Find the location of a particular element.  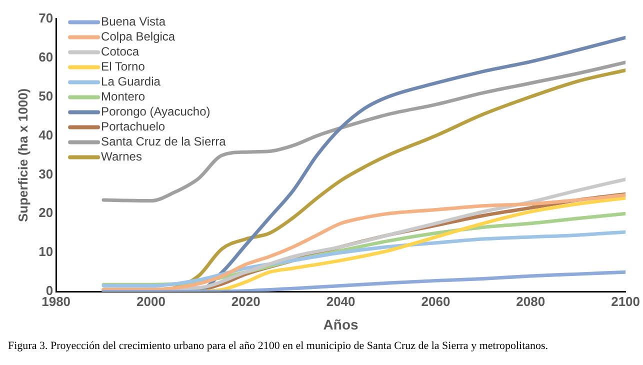

y-tick-label: 30 is located at coordinates (46, 174).